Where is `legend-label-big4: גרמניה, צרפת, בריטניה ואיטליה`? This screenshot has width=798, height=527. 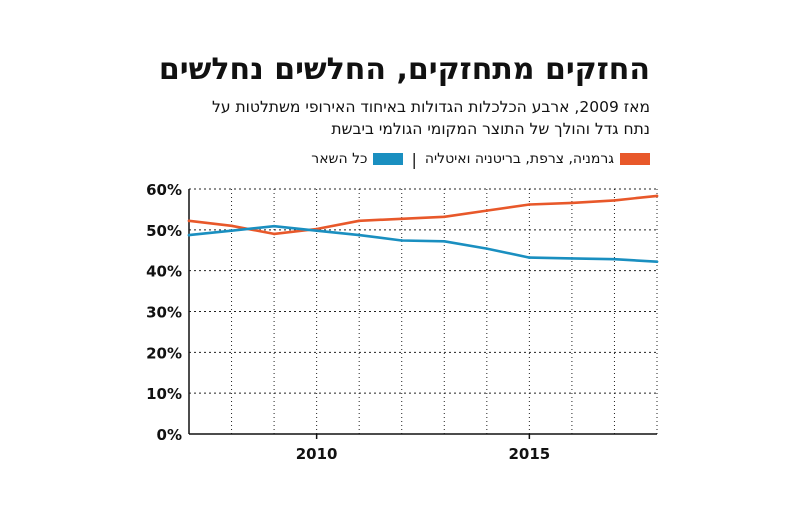 legend-label-big4: גרמניה, צרפת, בריטניה ואיטליה is located at coordinates (519, 159).